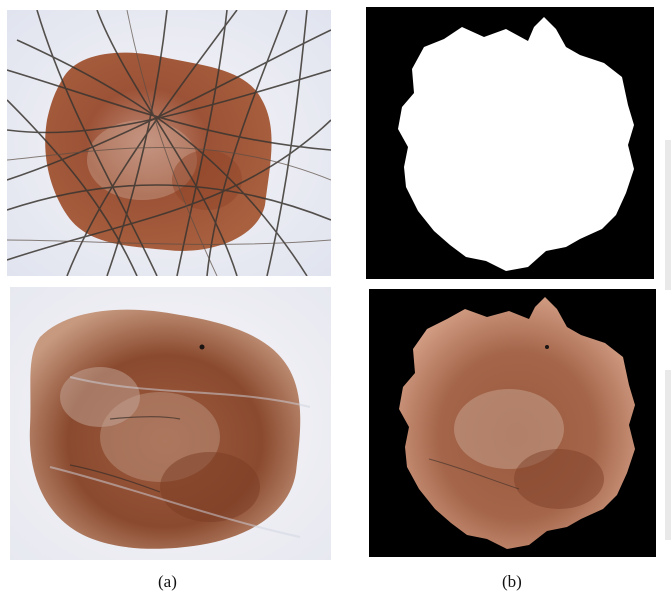  What do you see at coordinates (167, 581) in the screenshot?
I see `caption-a: (a)` at bounding box center [167, 581].